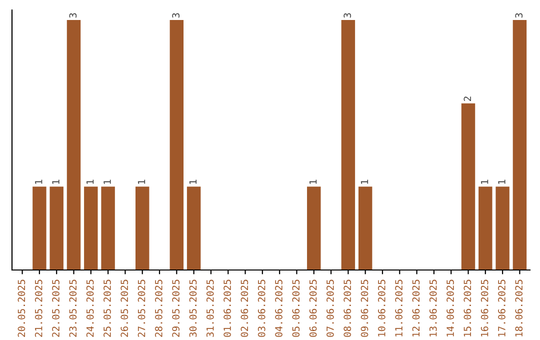 Image resolution: width=540 pixels, height=340 pixels. I want to click on x-tick-label: 13.06.2025, so click(433, 308).